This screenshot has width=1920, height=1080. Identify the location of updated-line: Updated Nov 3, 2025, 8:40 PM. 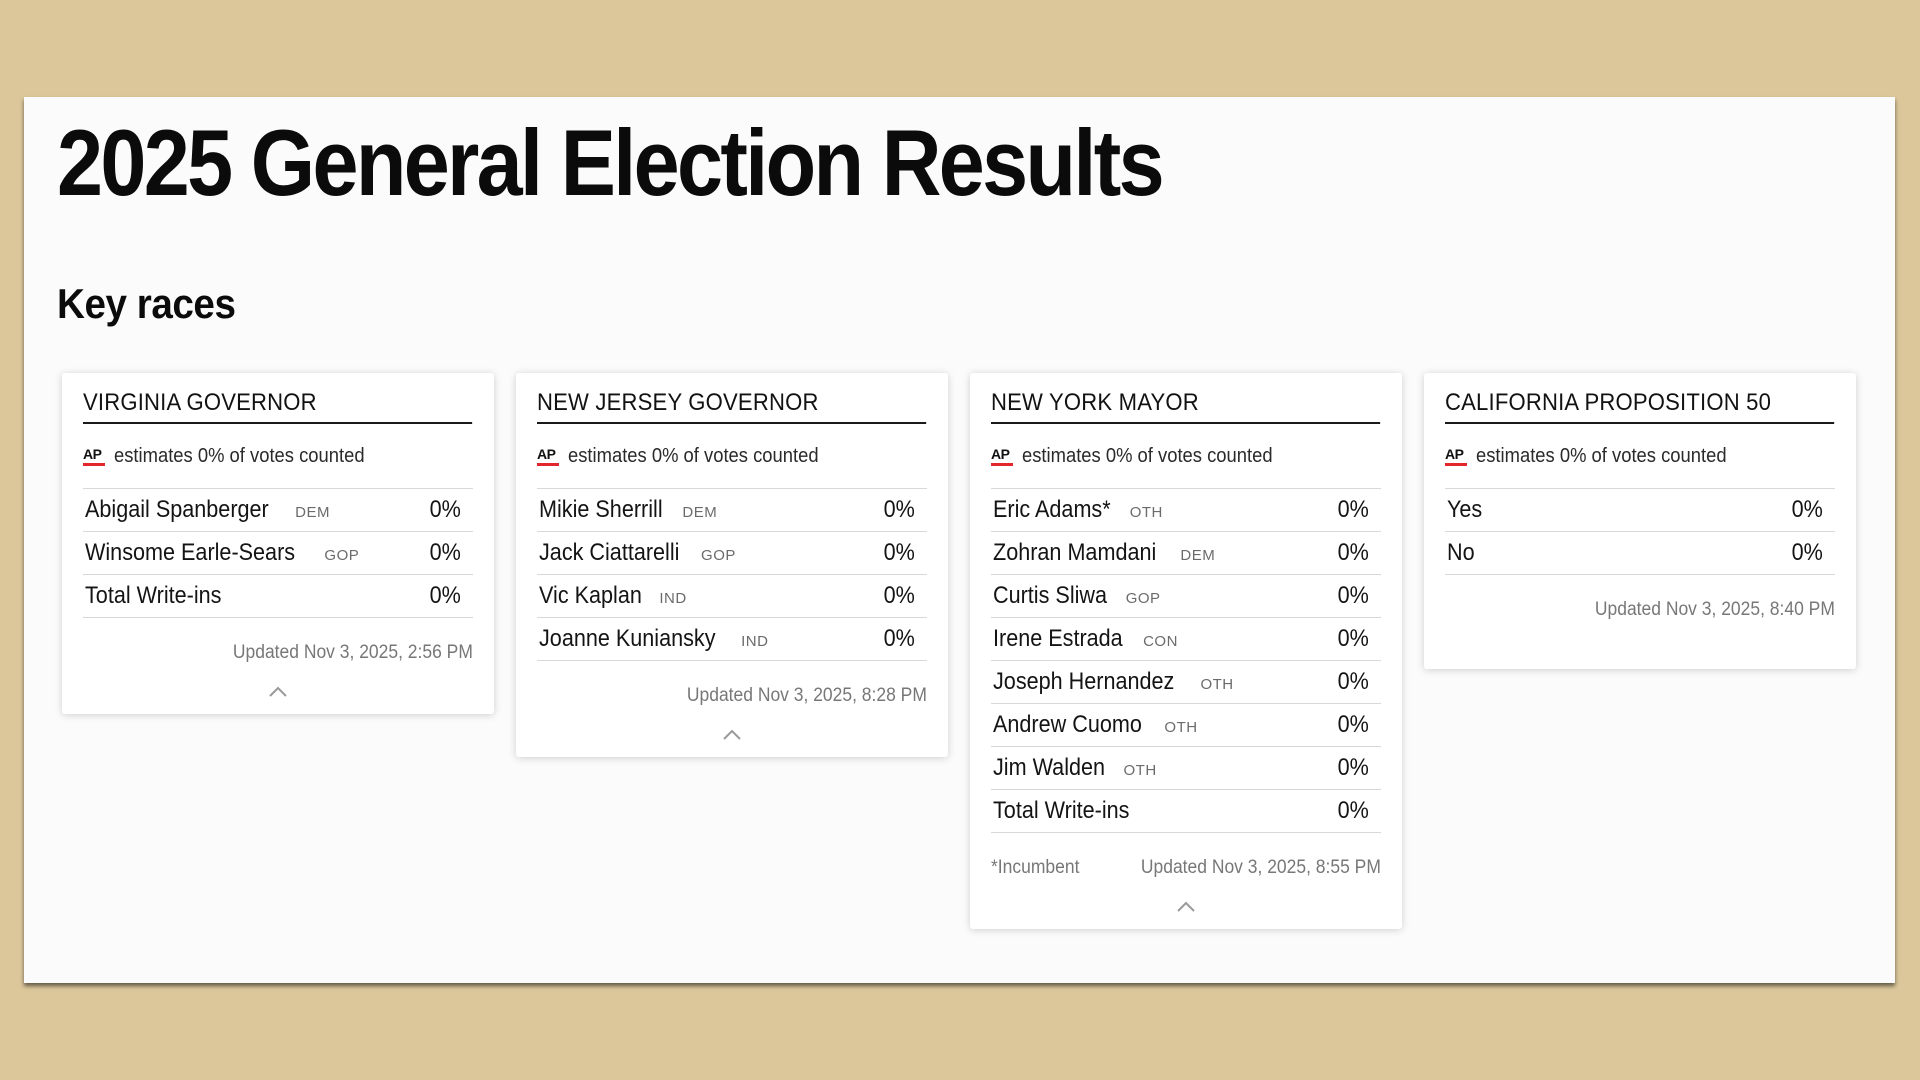
(1640, 610).